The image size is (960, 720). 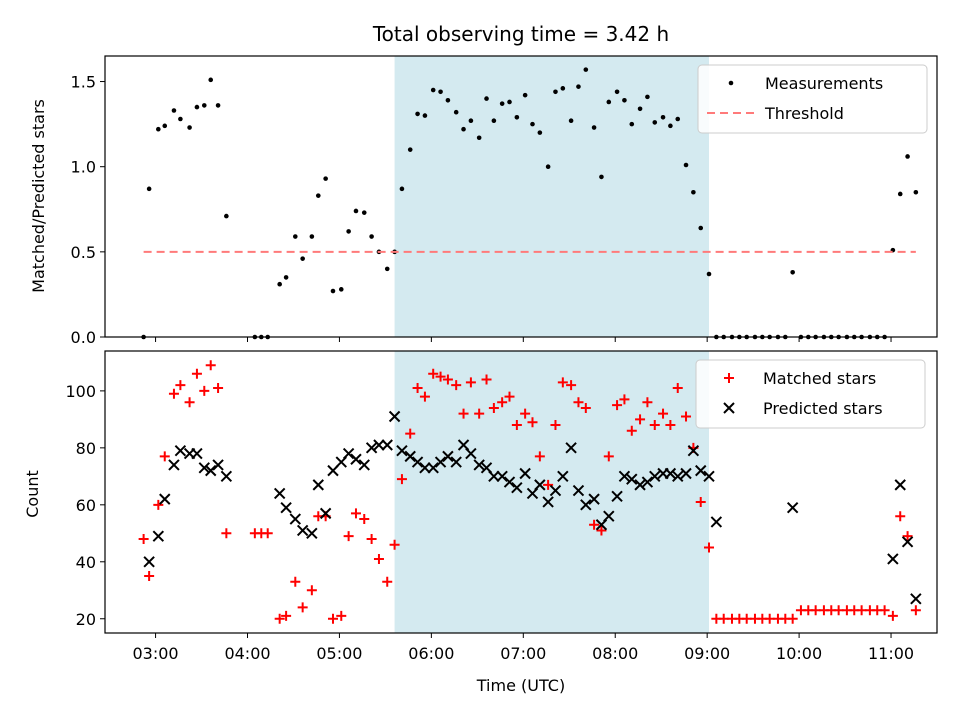 What do you see at coordinates (810, 394) in the screenshot?
I see `legend-panel-1: Matched stars Predicted stars` at bounding box center [810, 394].